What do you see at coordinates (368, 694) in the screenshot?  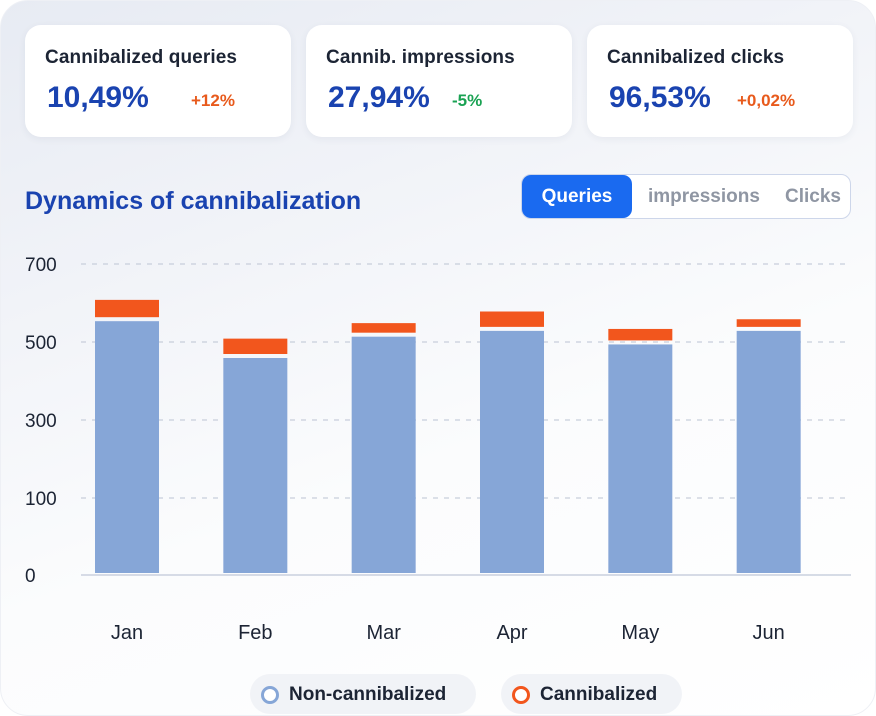 I see `legend-label: Non-cannibalized` at bounding box center [368, 694].